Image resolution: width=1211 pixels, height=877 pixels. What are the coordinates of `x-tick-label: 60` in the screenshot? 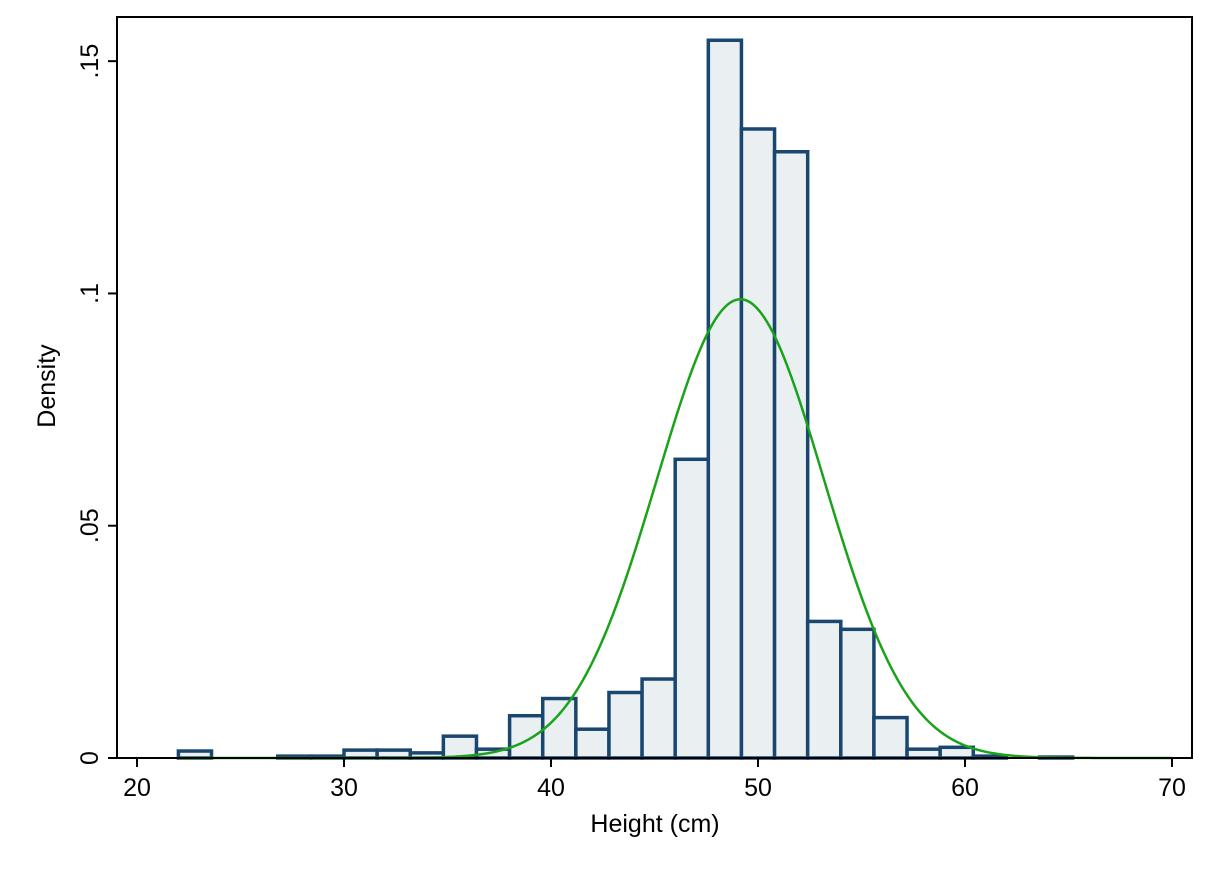 It's located at (965, 788).